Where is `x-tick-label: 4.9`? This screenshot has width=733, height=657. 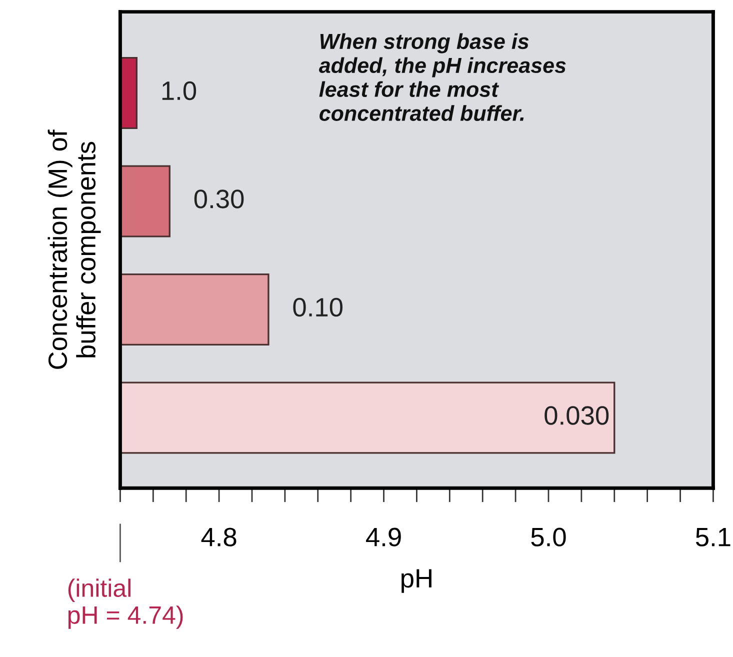
x-tick-label: 4.9 is located at coordinates (383, 537).